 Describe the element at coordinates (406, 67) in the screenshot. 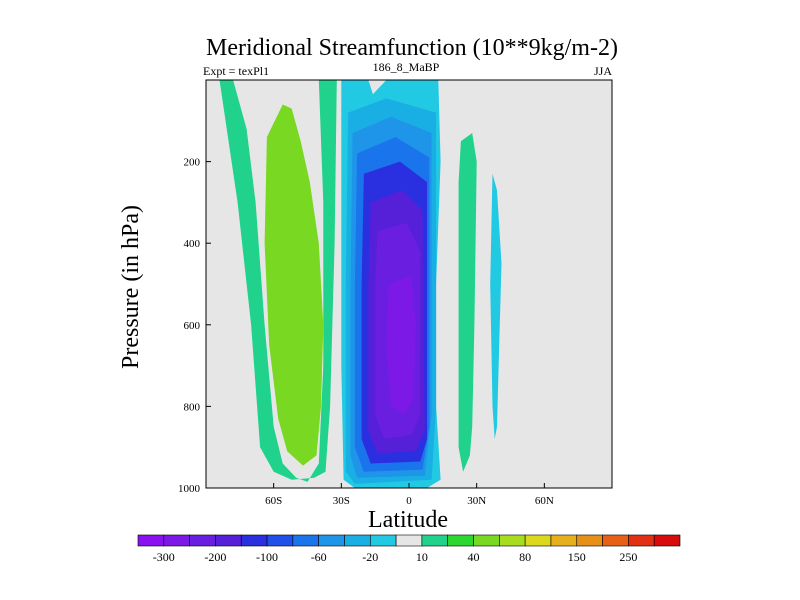

I see `period-label: 186_8_MaBP` at that location.